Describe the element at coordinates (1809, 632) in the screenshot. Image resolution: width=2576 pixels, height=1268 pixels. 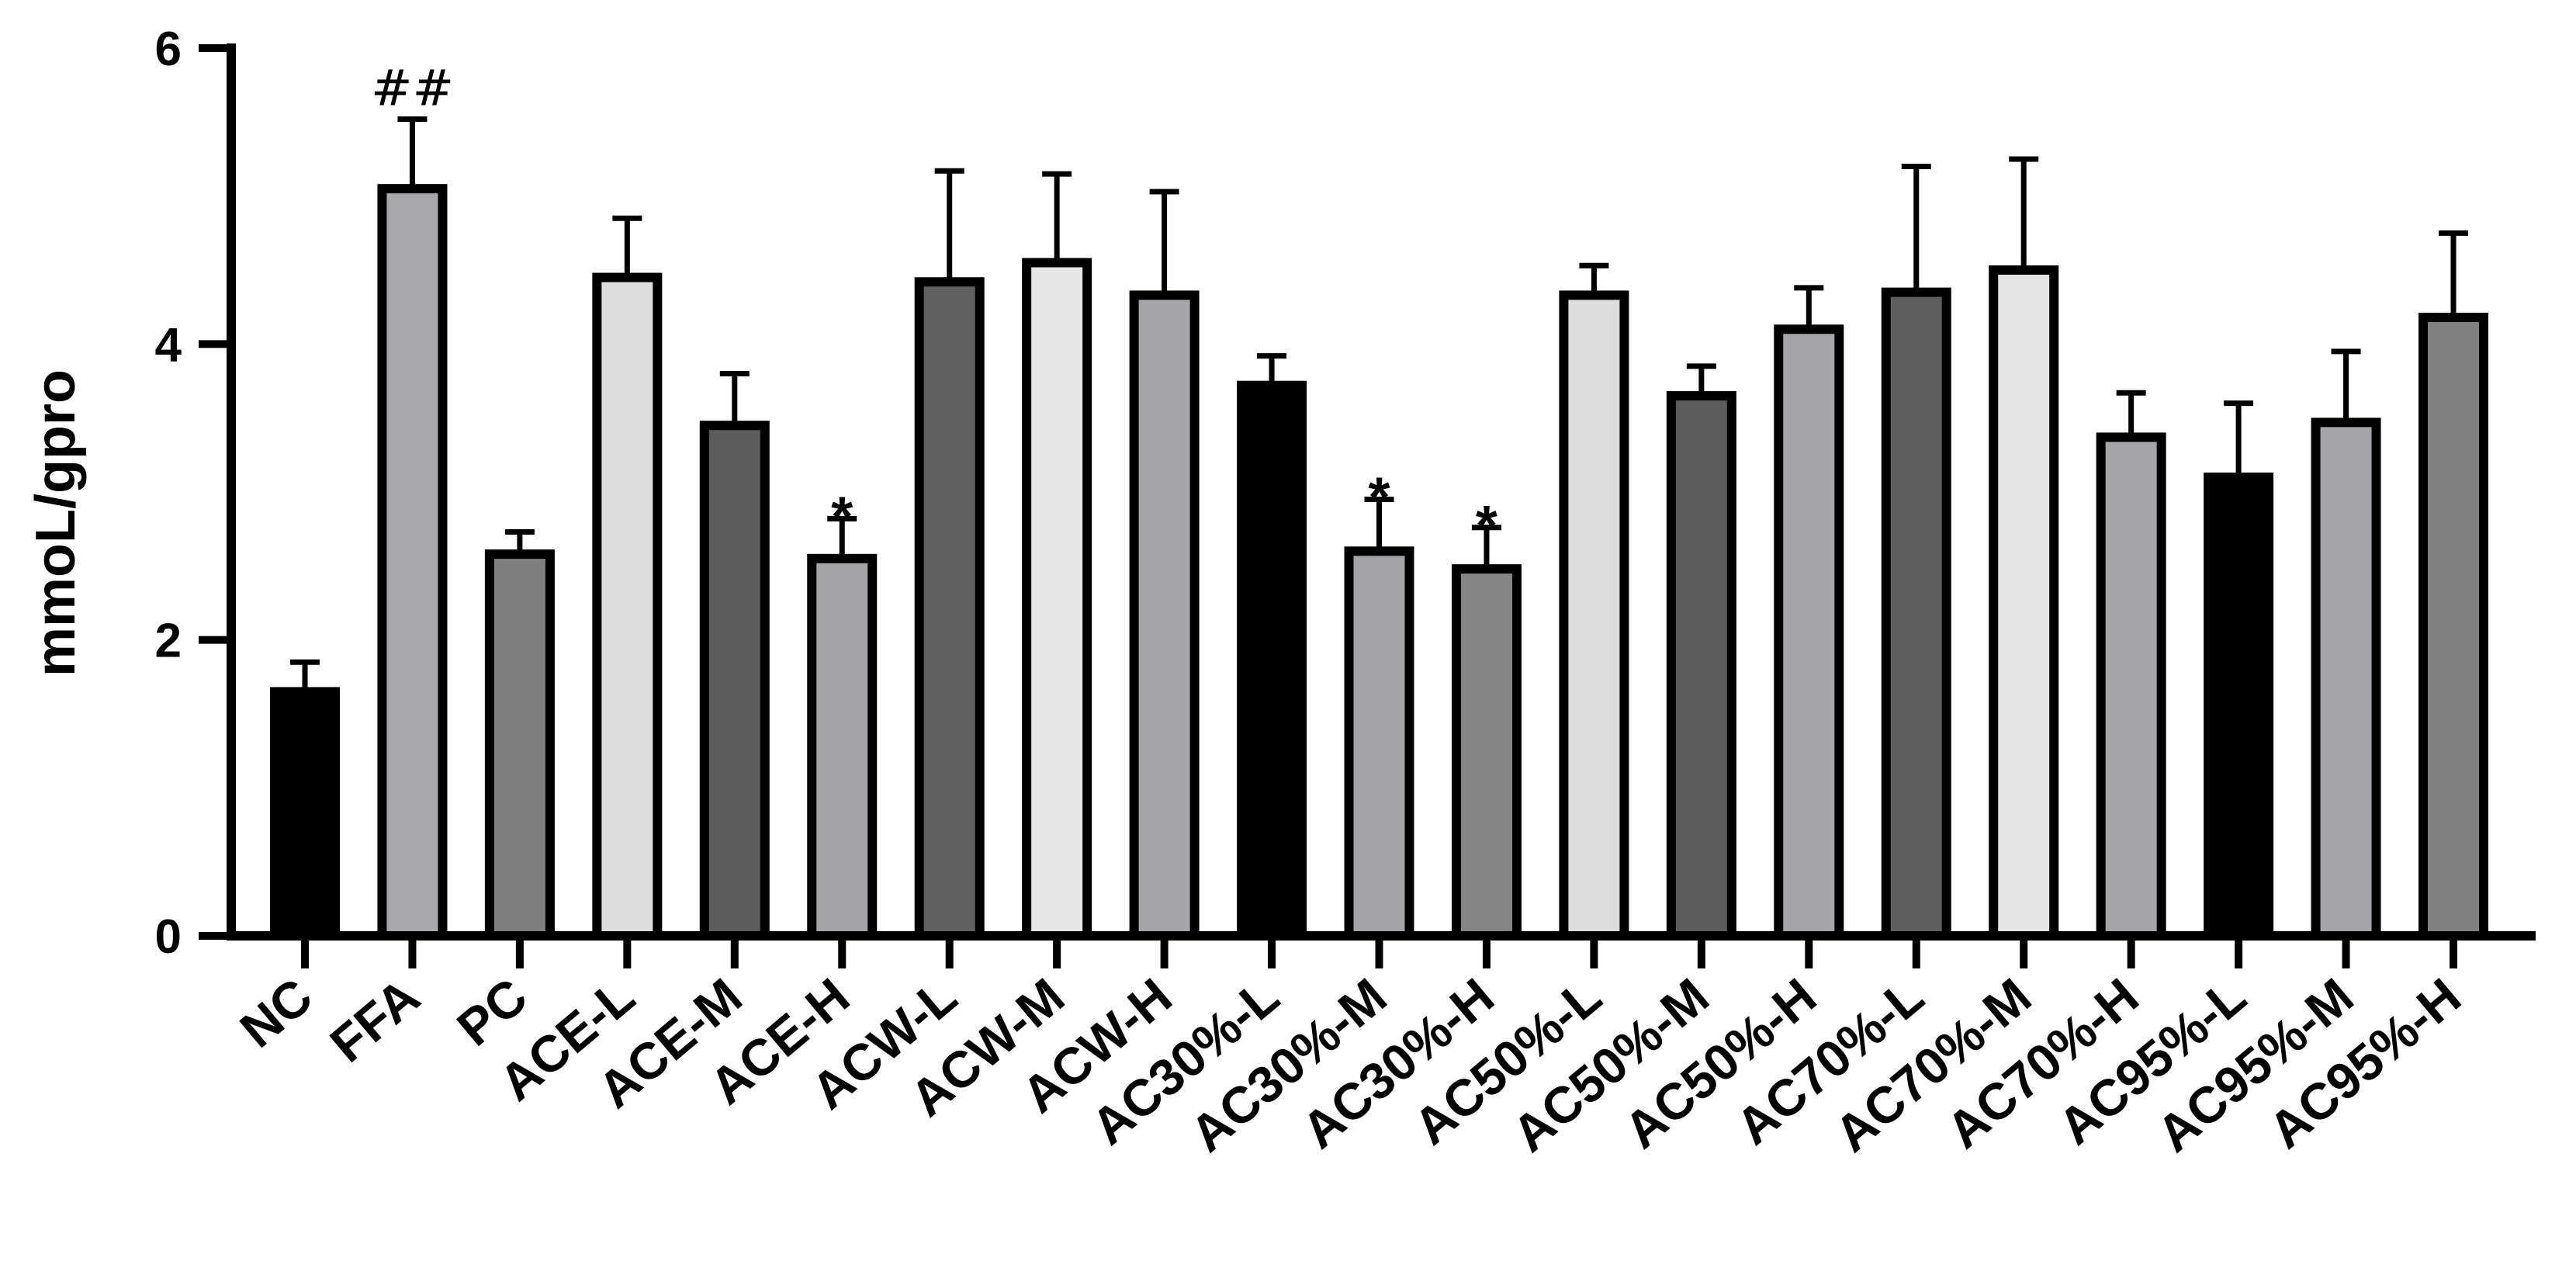
I see `bar-ac50pct-h` at that location.